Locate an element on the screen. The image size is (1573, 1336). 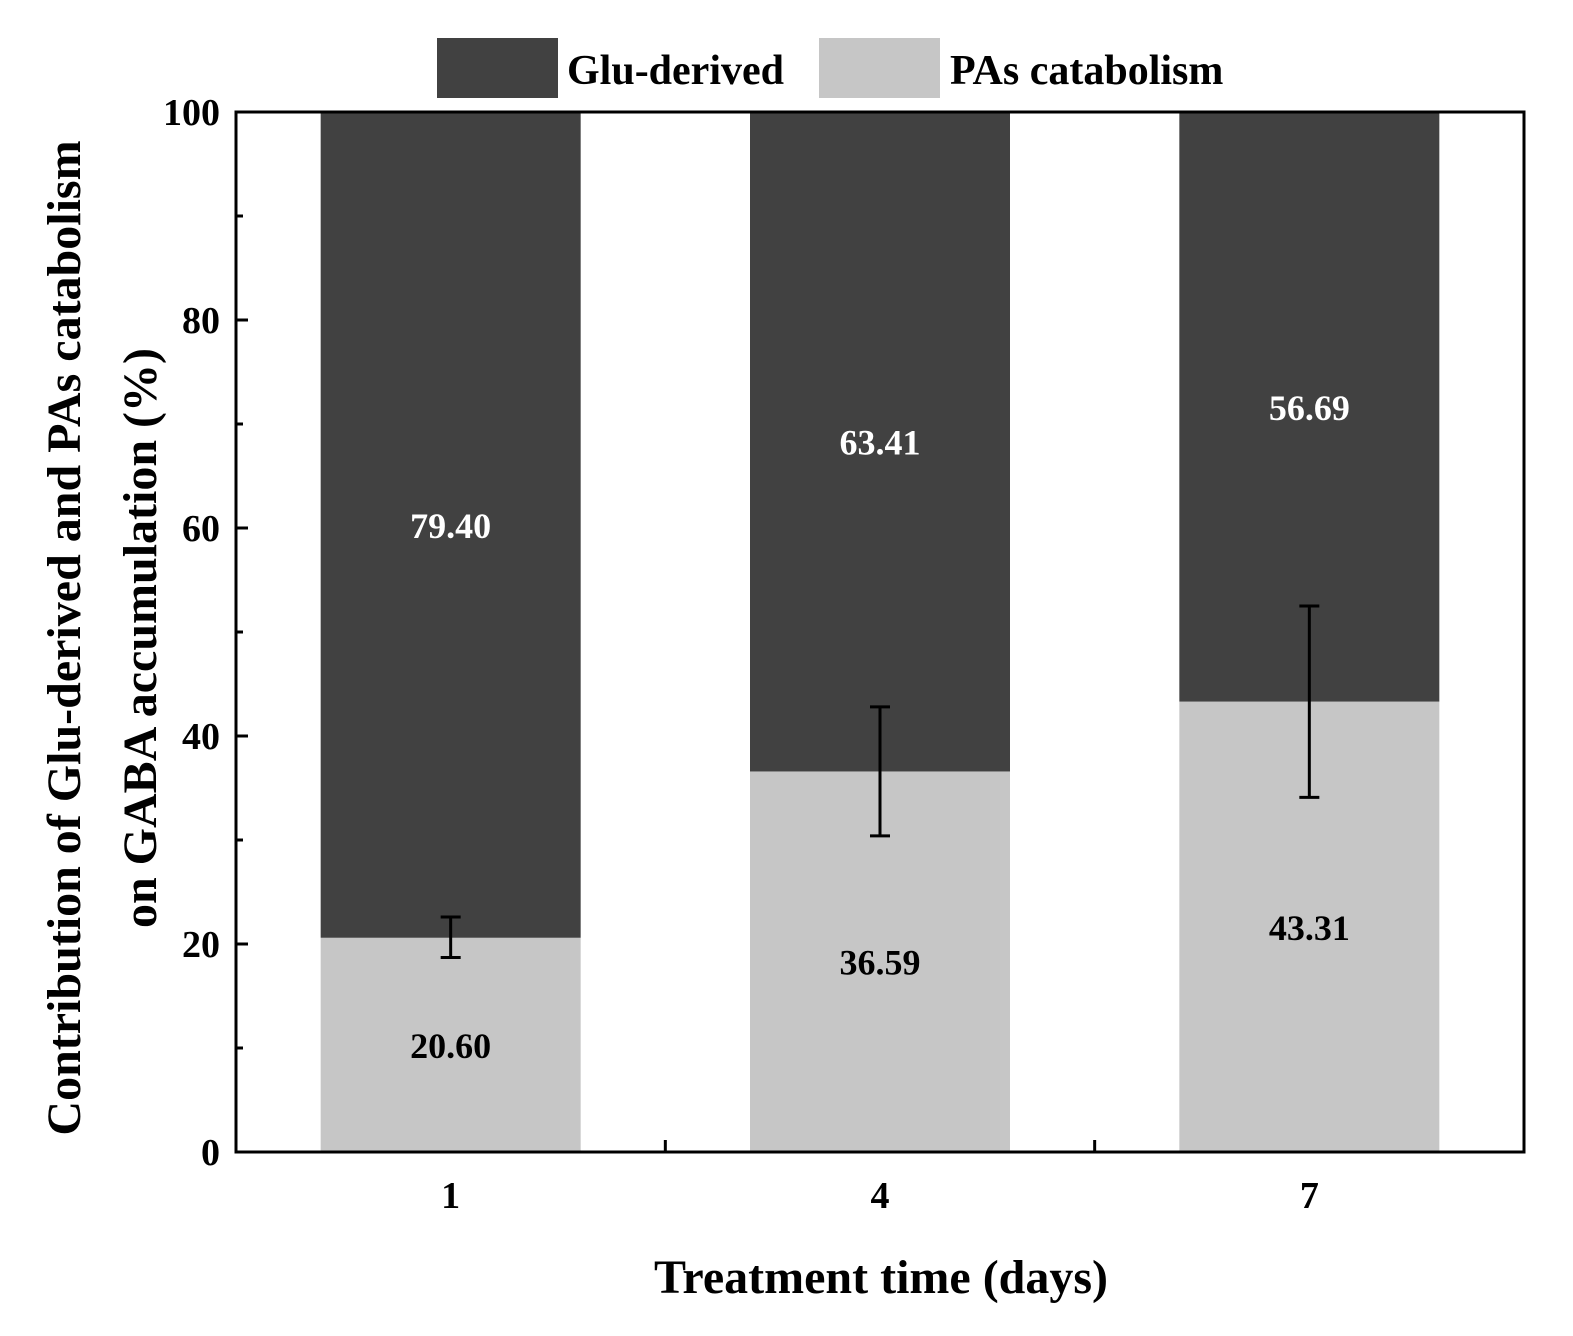
value-label-glu-derived-day-7: 56.69 is located at coordinates (1309, 408).